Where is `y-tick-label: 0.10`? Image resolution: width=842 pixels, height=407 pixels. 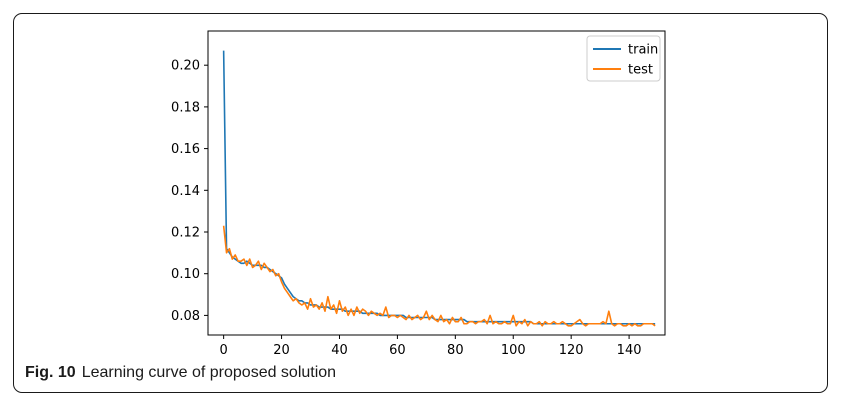
y-tick-label: 0.10 is located at coordinates (185, 274).